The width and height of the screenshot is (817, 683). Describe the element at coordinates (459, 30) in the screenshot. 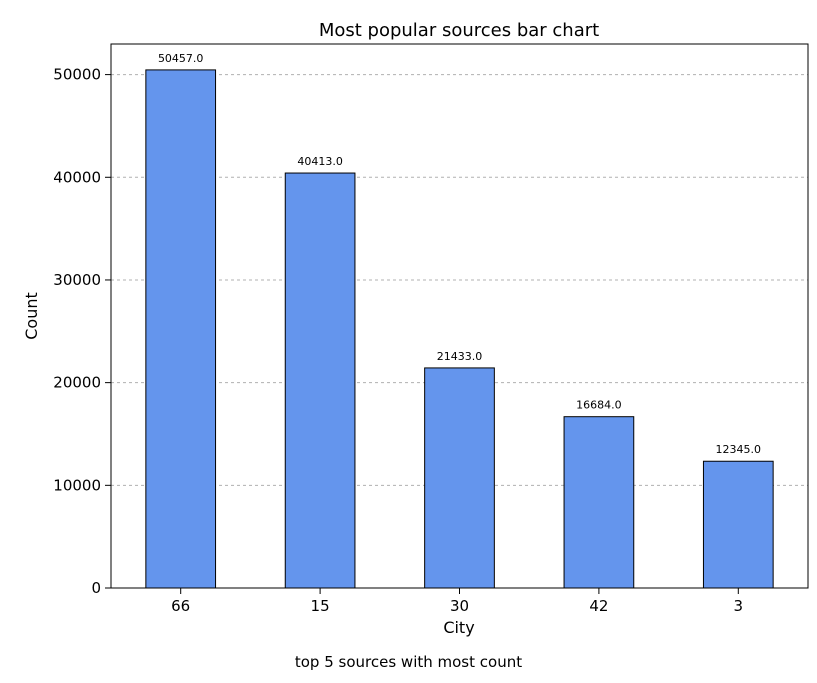

I see `chart-title: Most popular sources bar chart` at that location.